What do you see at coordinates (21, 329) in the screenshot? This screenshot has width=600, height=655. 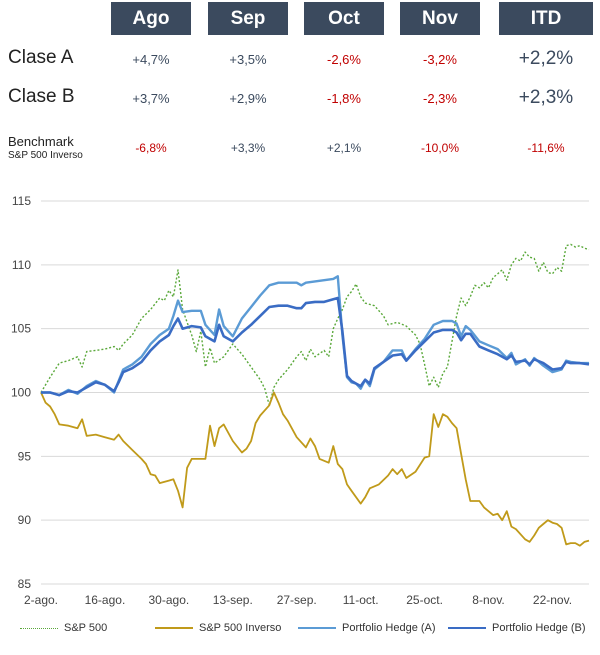 I see `y-tick-label: 105` at bounding box center [21, 329].